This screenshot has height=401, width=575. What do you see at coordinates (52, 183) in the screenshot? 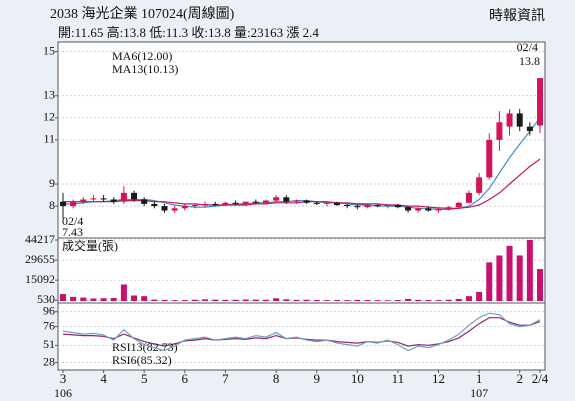
I see `y-tick-label: 9` at bounding box center [52, 183].